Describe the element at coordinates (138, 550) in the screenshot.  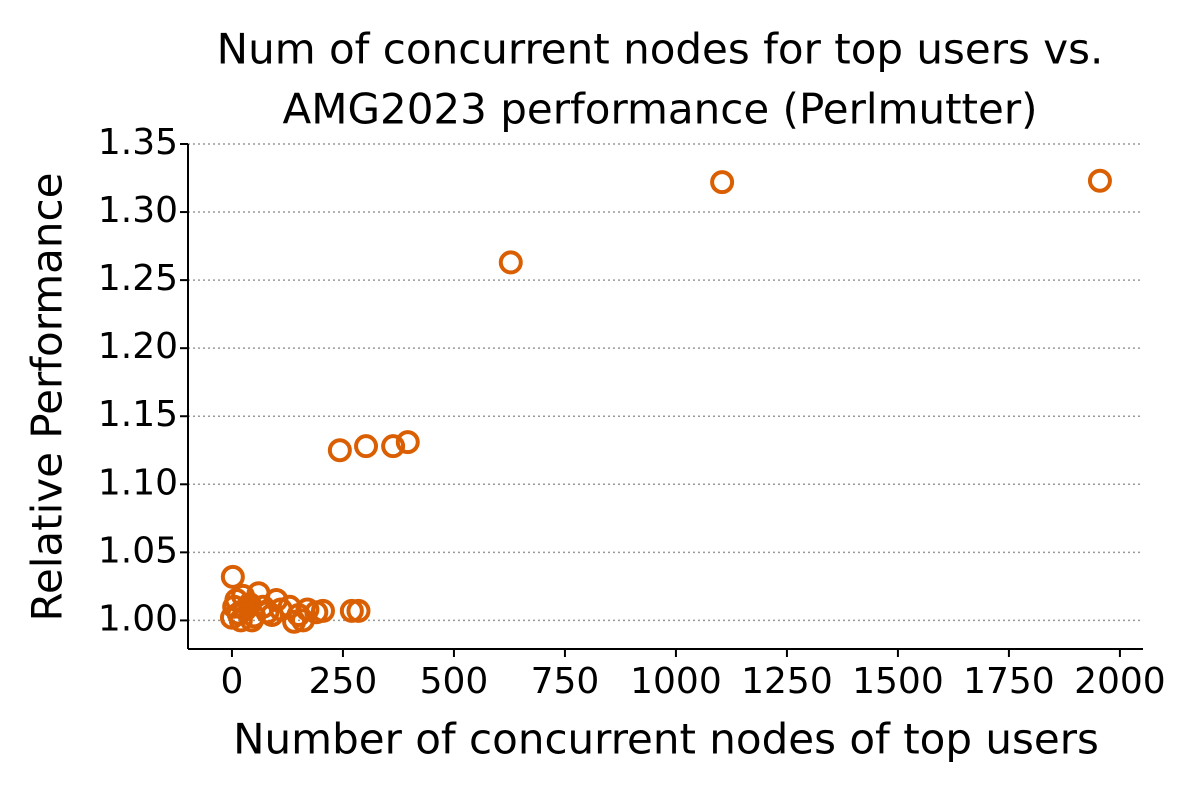
I see `y-tick-label: 1.05` at that location.